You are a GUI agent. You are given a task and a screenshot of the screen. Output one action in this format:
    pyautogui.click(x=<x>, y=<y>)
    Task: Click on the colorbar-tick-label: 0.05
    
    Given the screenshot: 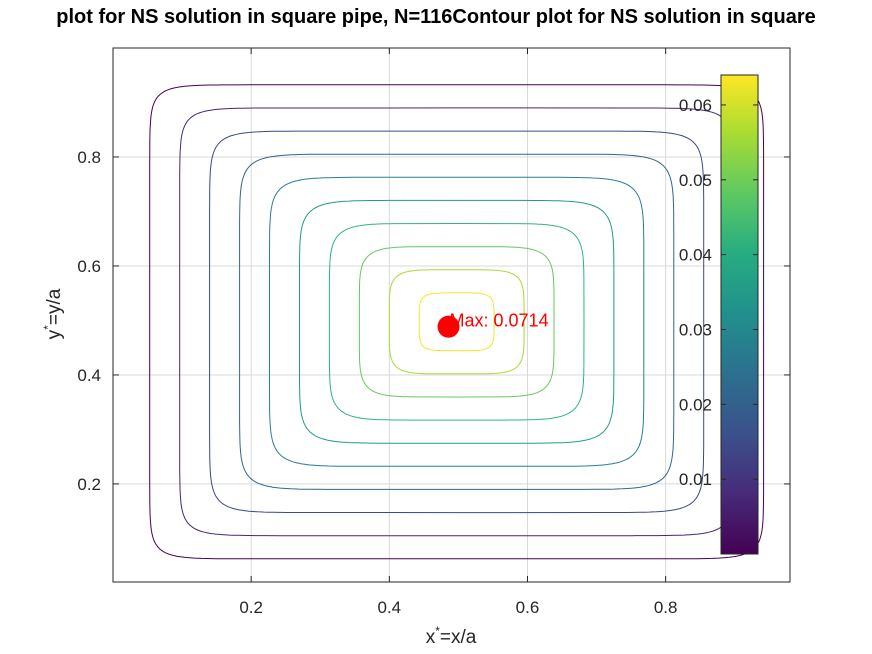 What is the action you would take?
    pyautogui.click(x=695, y=180)
    